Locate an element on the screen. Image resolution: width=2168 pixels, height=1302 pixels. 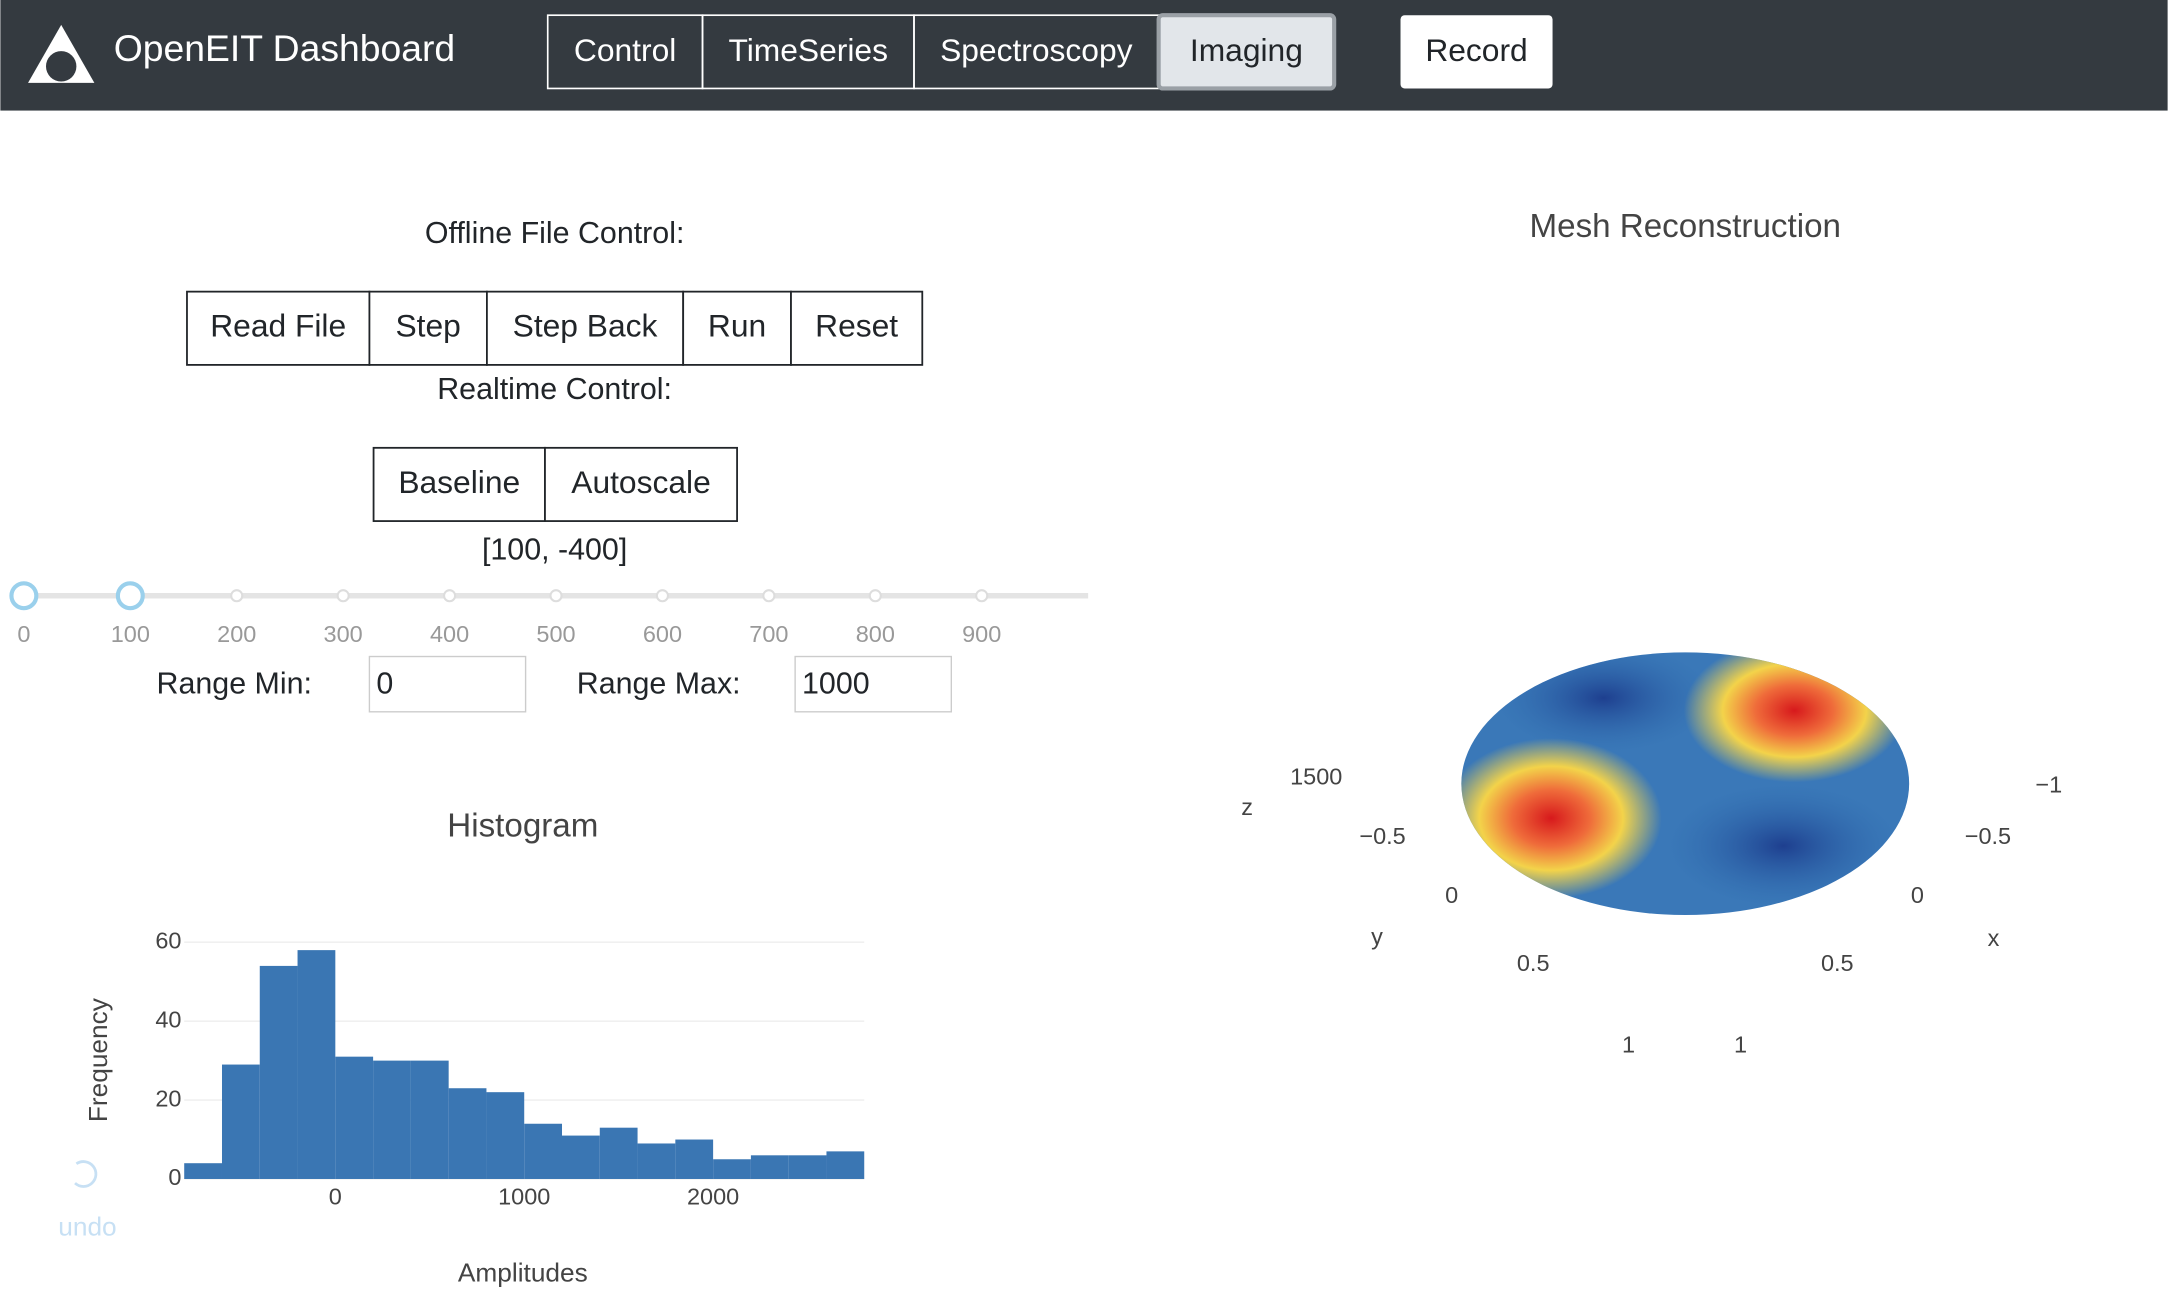
x-axis-label: Amplitudes is located at coordinates (523, 1272).